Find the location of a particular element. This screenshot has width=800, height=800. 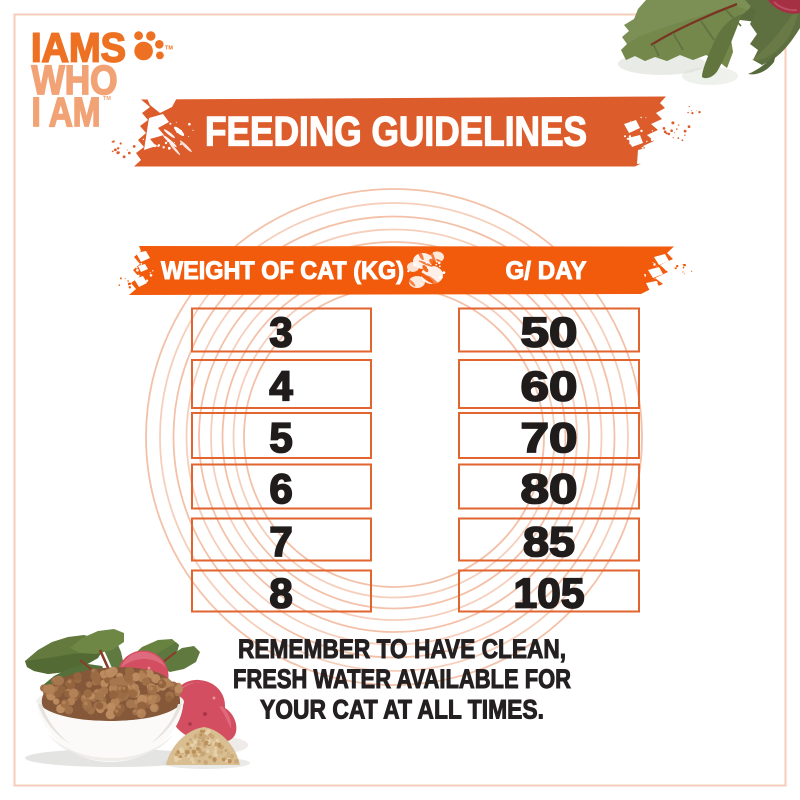

svg-text: 70 is located at coordinates (549, 437).